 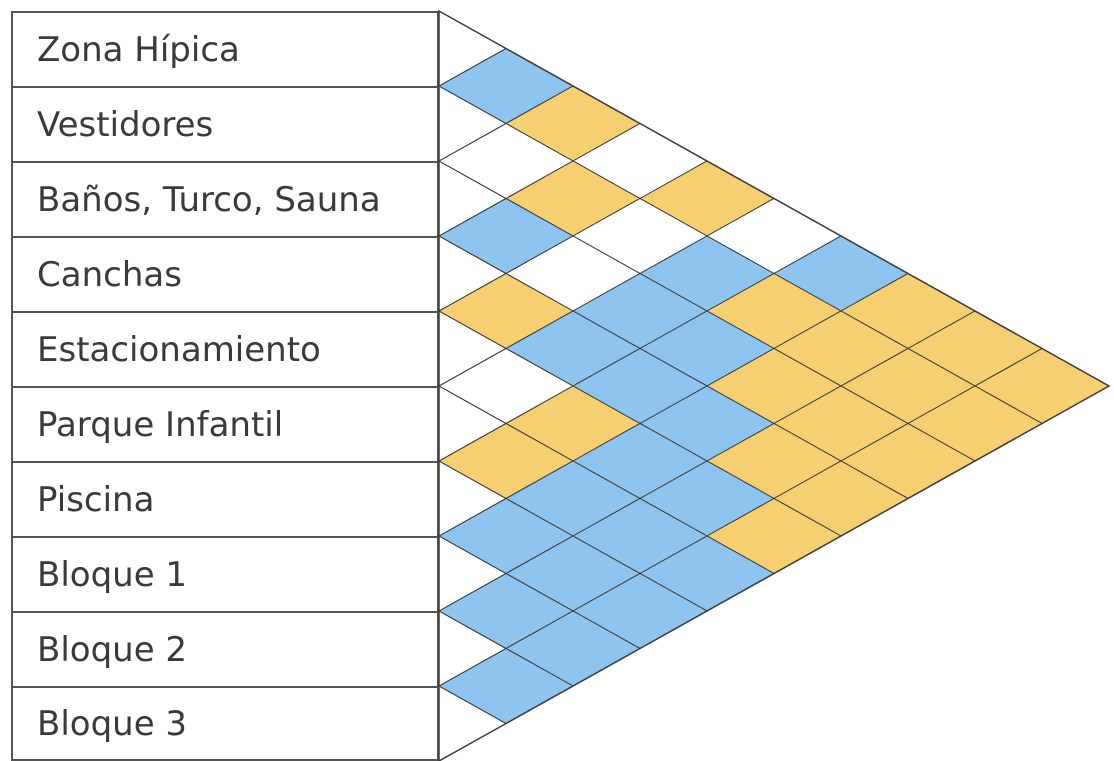 What do you see at coordinates (225, 123) in the screenshot?
I see `row-label: Vestidores` at bounding box center [225, 123].